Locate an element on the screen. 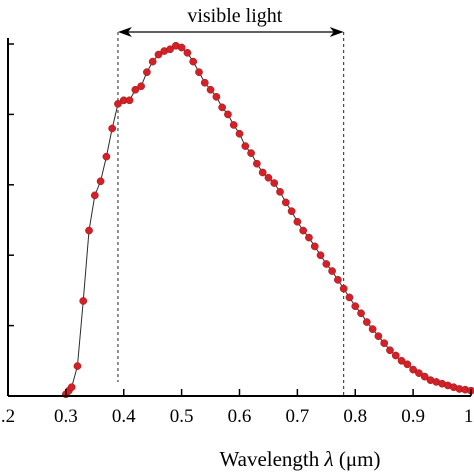  x-tick-label: 0.8 is located at coordinates (355, 416).